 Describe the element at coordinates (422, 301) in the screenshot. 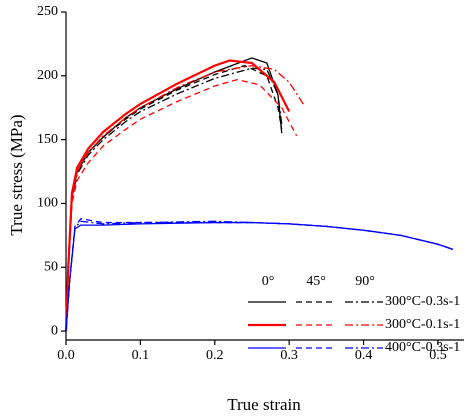

I see `legend-label: 300°C-0.3s-1` at that location.